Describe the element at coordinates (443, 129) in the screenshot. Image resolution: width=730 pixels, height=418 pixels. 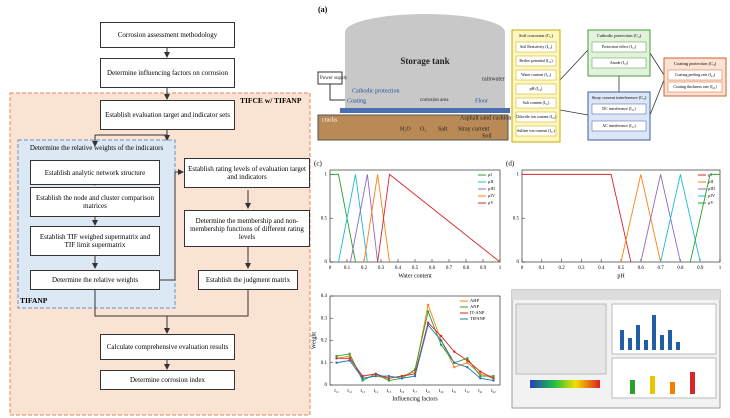
I see `diagram-label: Salt` at that location.